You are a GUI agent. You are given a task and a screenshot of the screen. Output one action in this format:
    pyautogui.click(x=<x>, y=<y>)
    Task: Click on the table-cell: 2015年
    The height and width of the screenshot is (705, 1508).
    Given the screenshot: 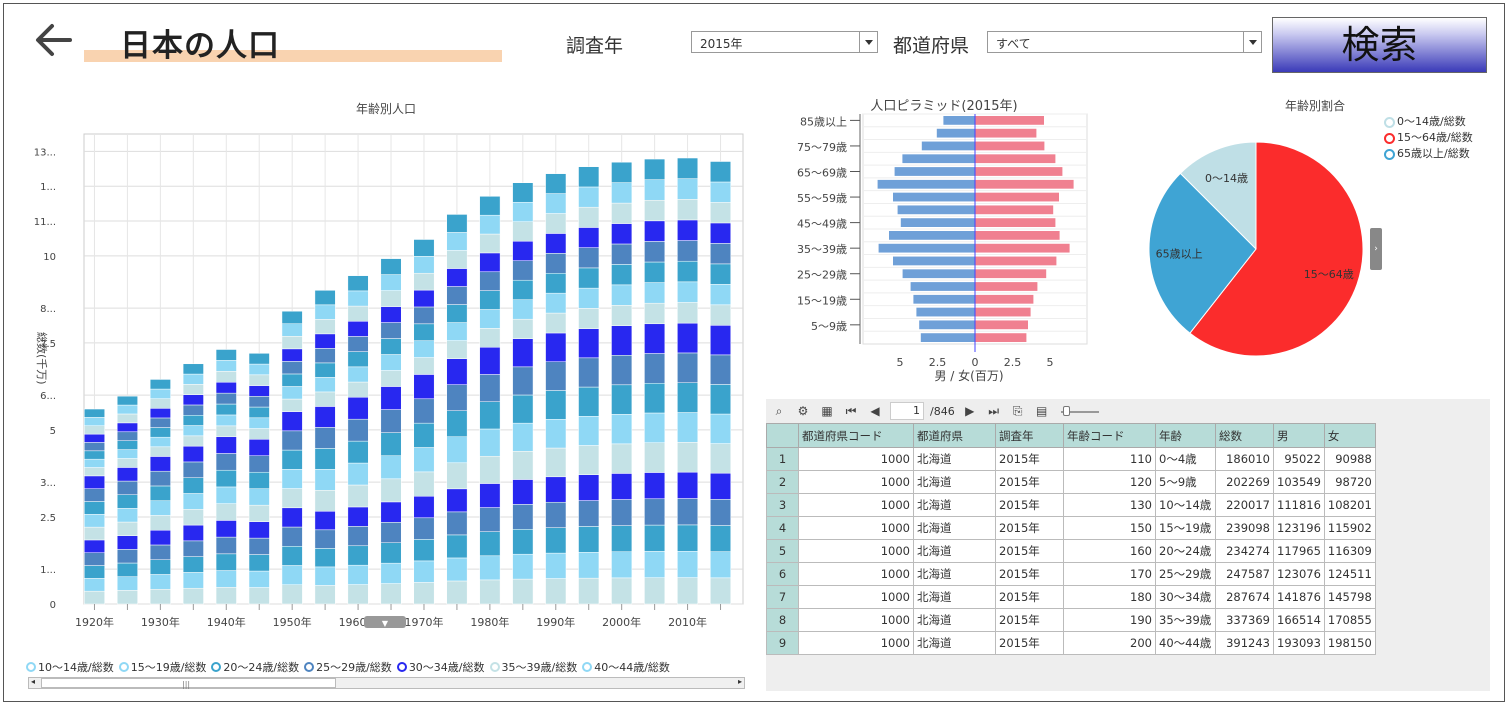 What is the action you would take?
    pyautogui.click(x=1029, y=505)
    